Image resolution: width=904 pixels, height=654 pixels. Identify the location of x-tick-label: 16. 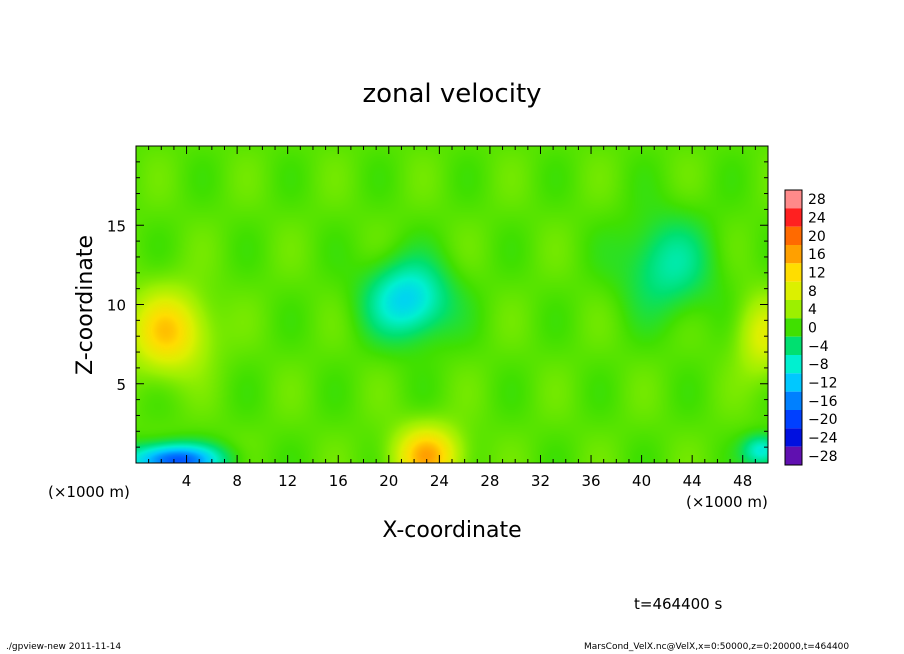
(338, 481).